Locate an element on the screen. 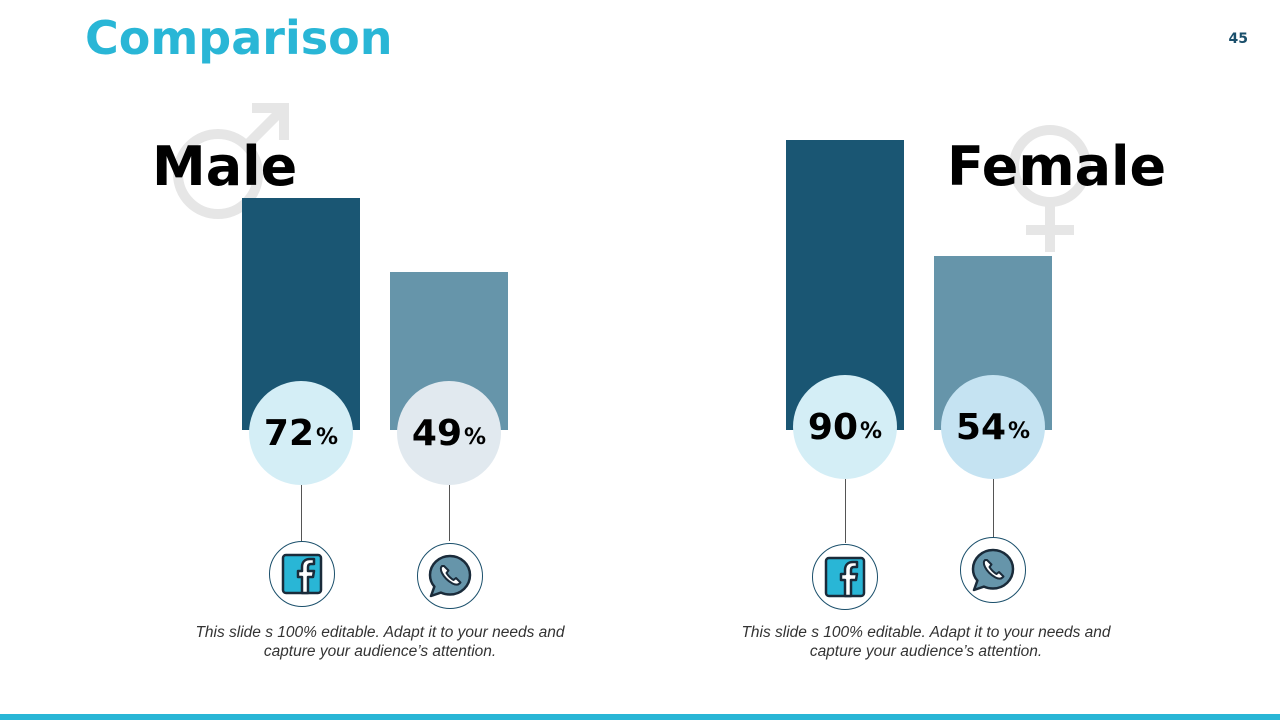 The height and width of the screenshot is (720, 1280). male-whatsapp-value: 49 is located at coordinates (437, 433).